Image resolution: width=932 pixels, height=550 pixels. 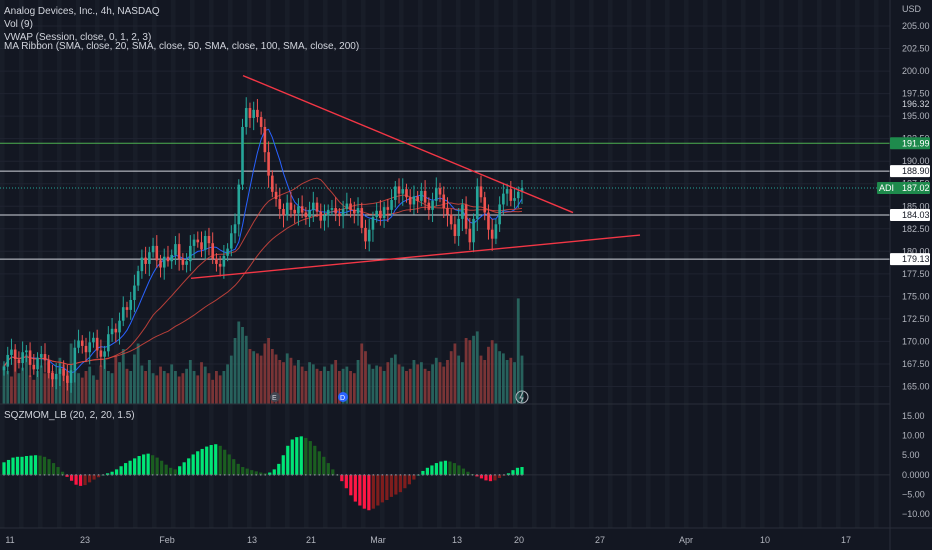 What do you see at coordinates (18, 24) in the screenshot?
I see `volume-legend: Vol (9)` at bounding box center [18, 24].